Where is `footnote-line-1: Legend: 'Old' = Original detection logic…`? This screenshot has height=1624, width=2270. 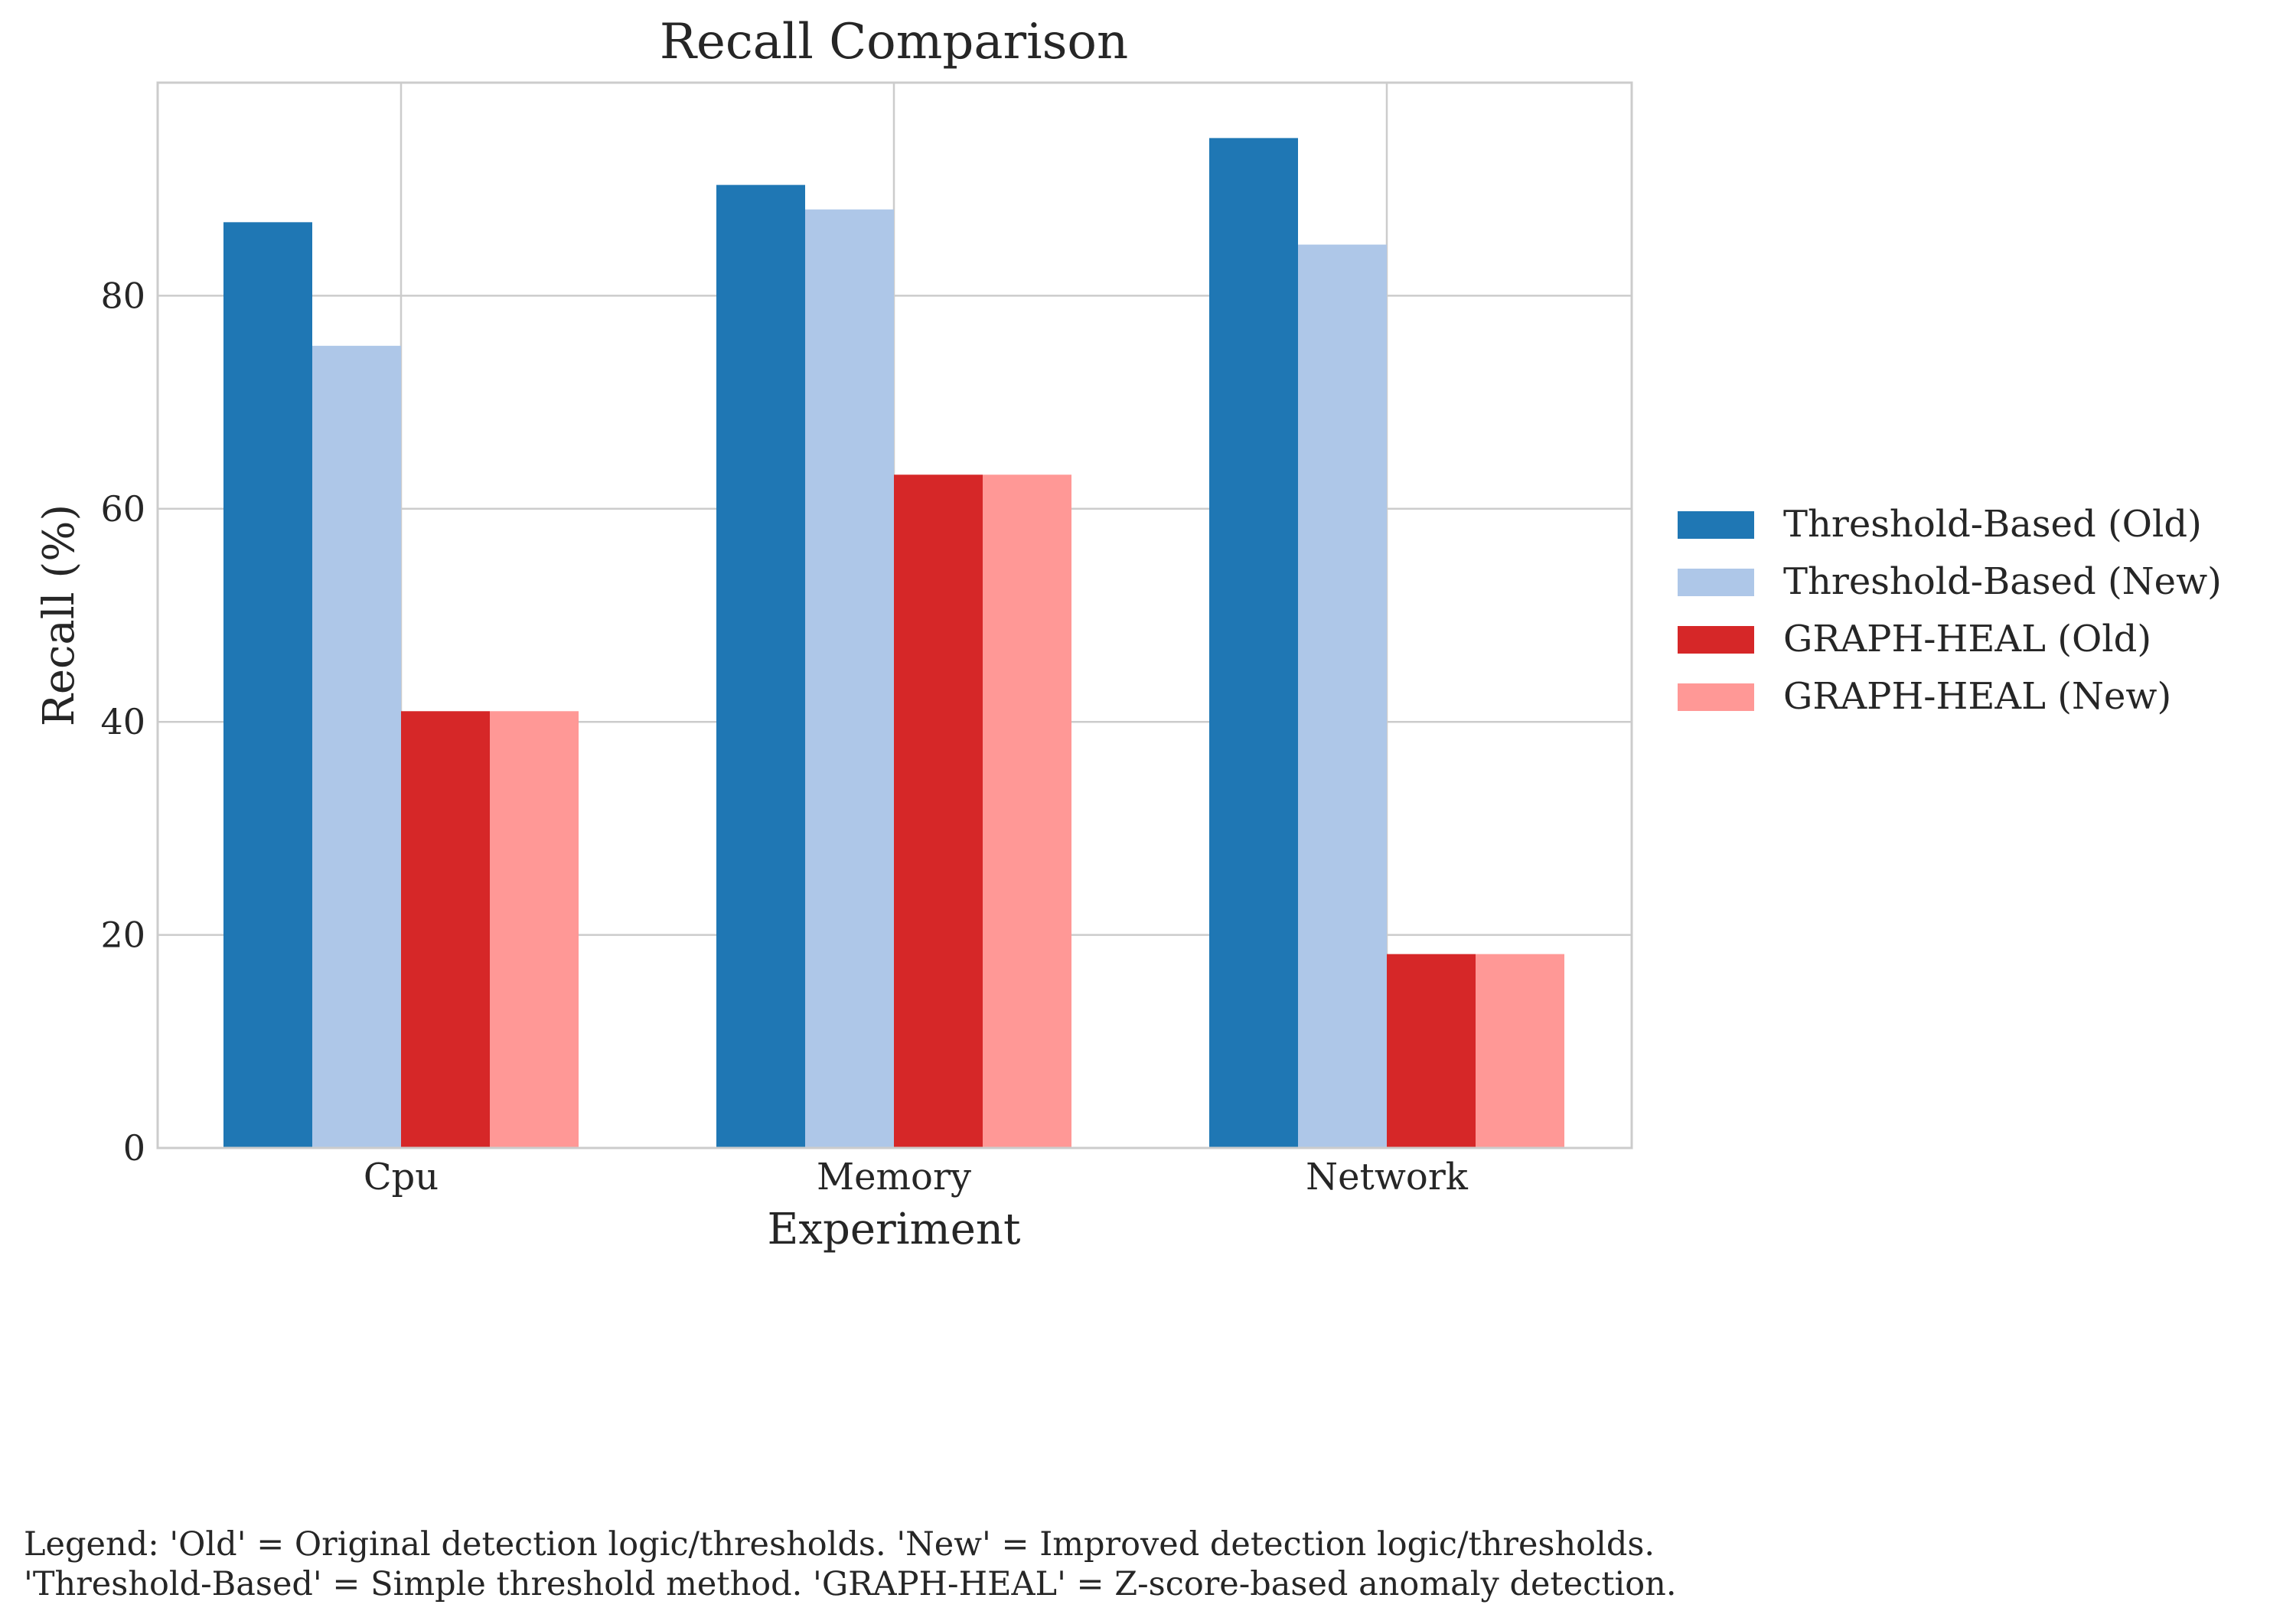
footnote-line-1: Legend: 'Old' = Original detection logic… is located at coordinates (839, 1545).